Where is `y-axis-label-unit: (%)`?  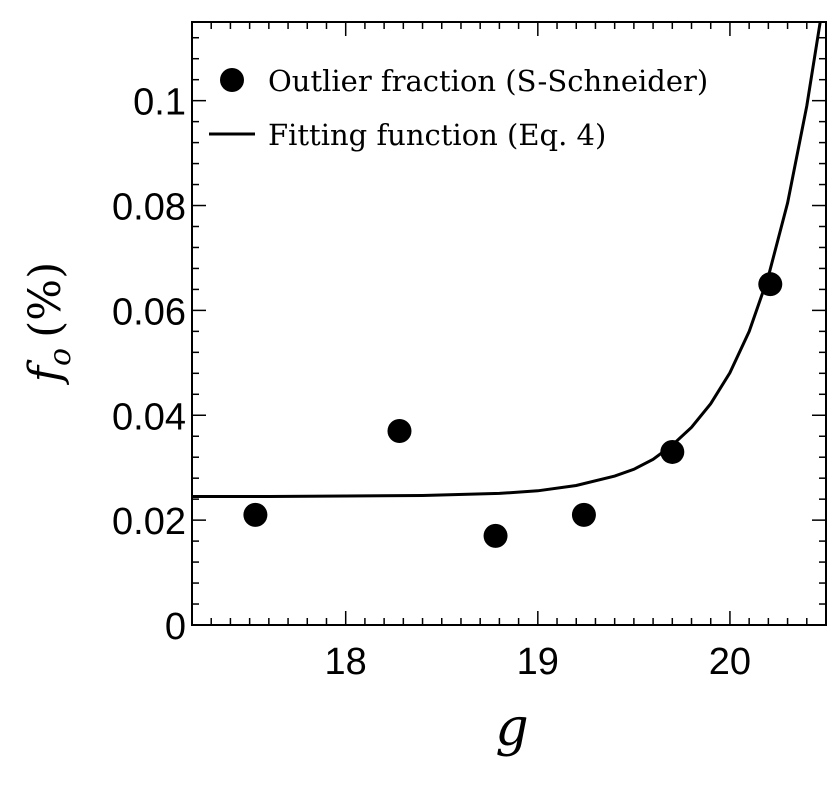
y-axis-label-unit: (%) is located at coordinates (45, 300).